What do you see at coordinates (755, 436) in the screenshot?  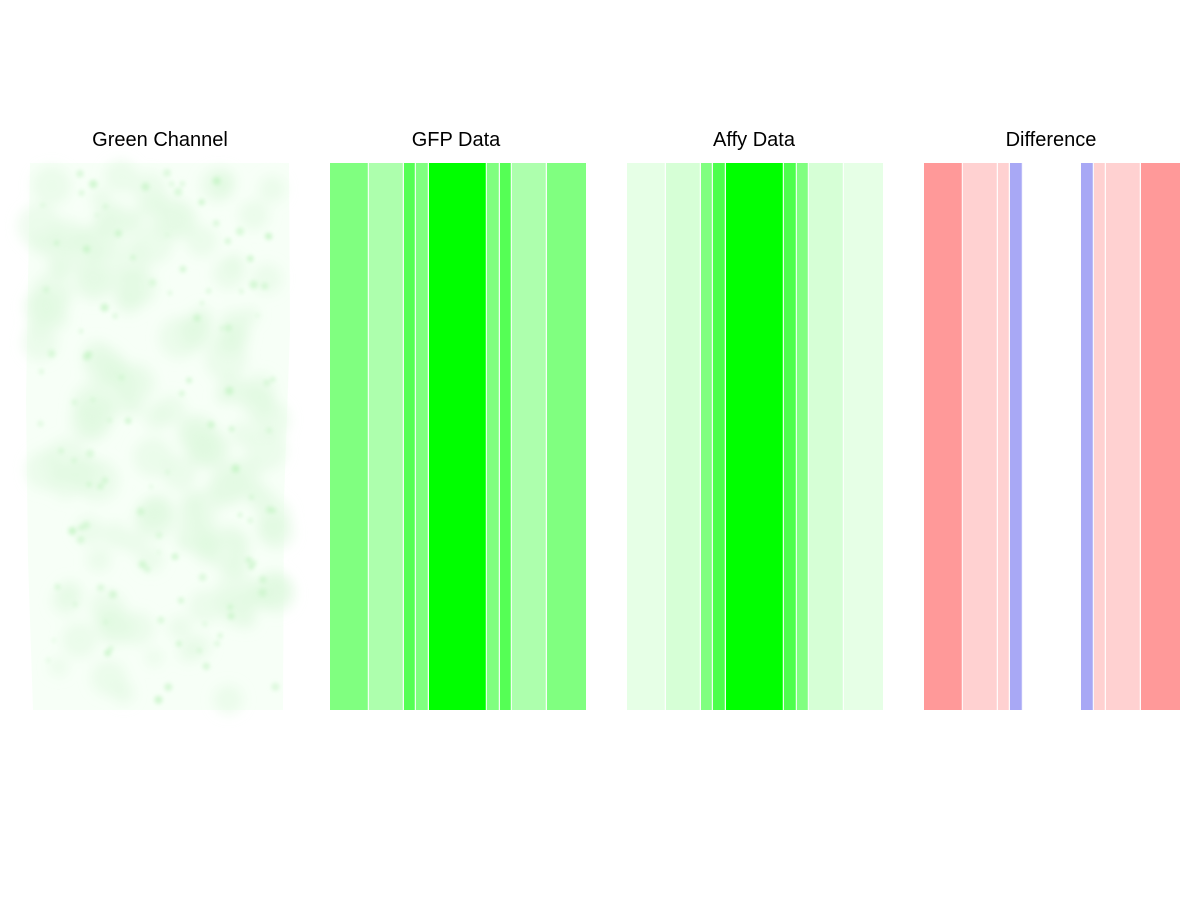 I see `affy-data-heatmap` at bounding box center [755, 436].